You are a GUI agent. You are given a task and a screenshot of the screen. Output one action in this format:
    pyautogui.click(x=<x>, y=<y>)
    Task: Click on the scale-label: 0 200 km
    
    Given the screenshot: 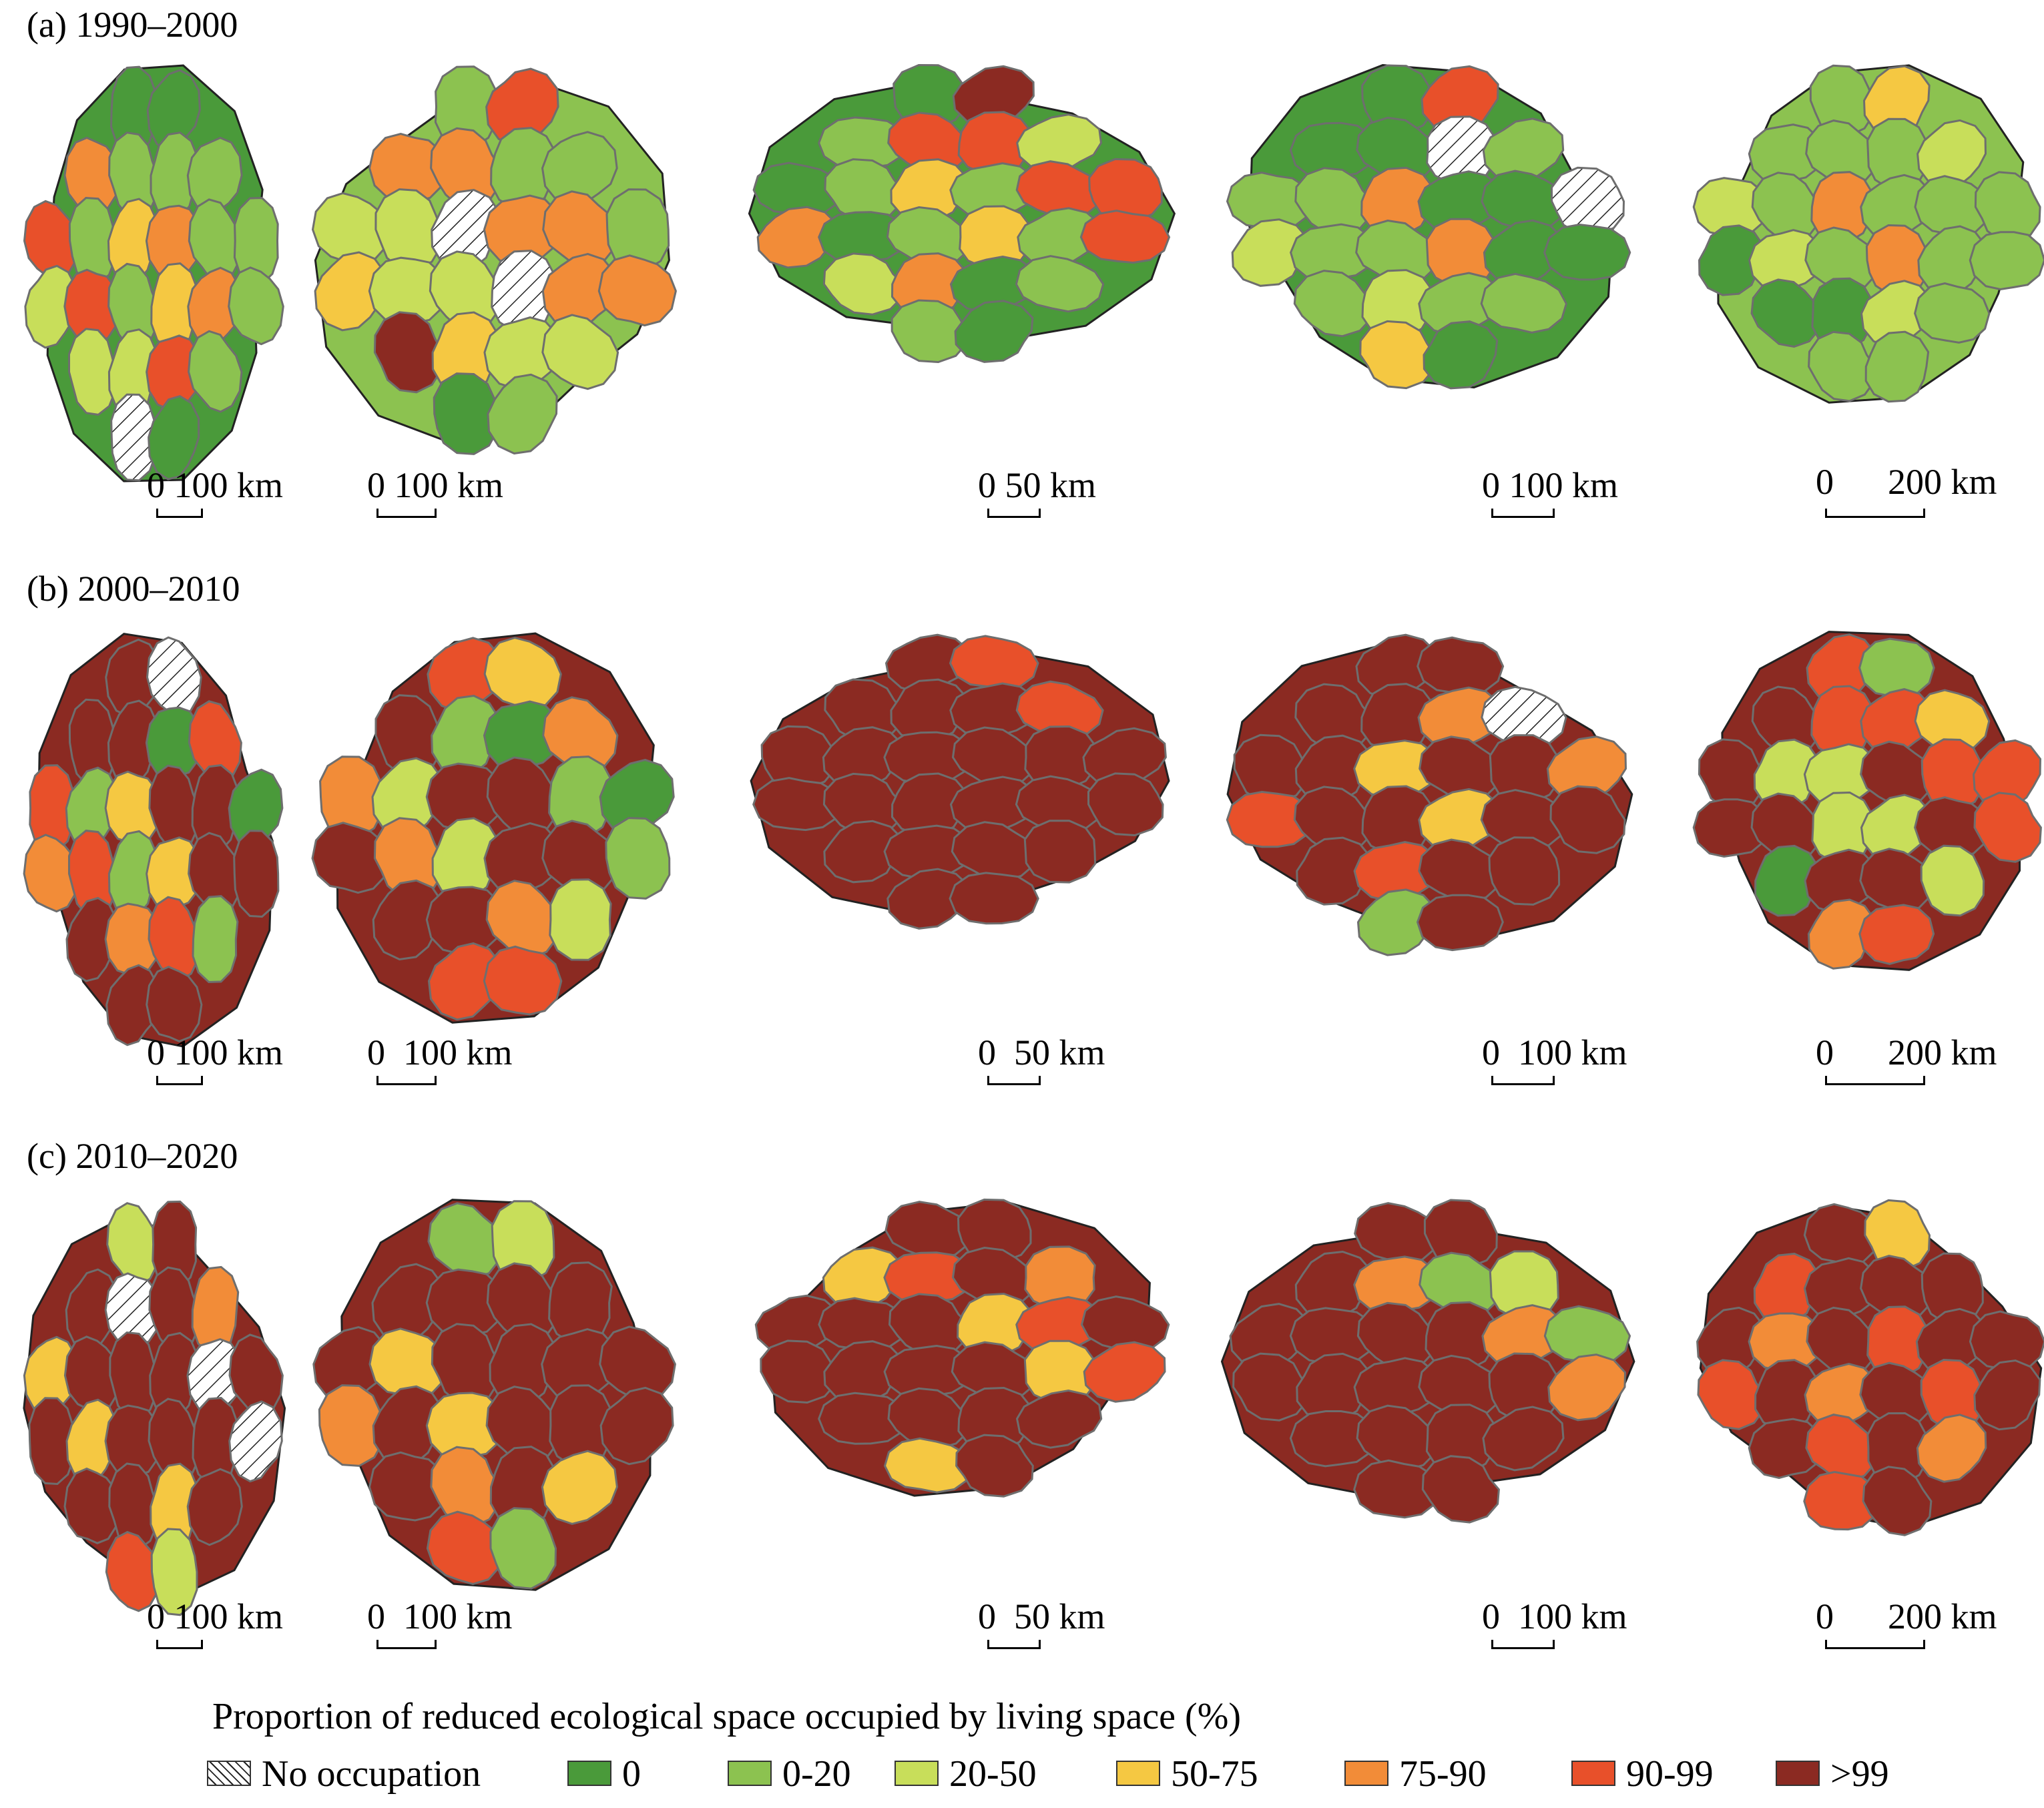 What is the action you would take?
    pyautogui.click(x=1906, y=482)
    